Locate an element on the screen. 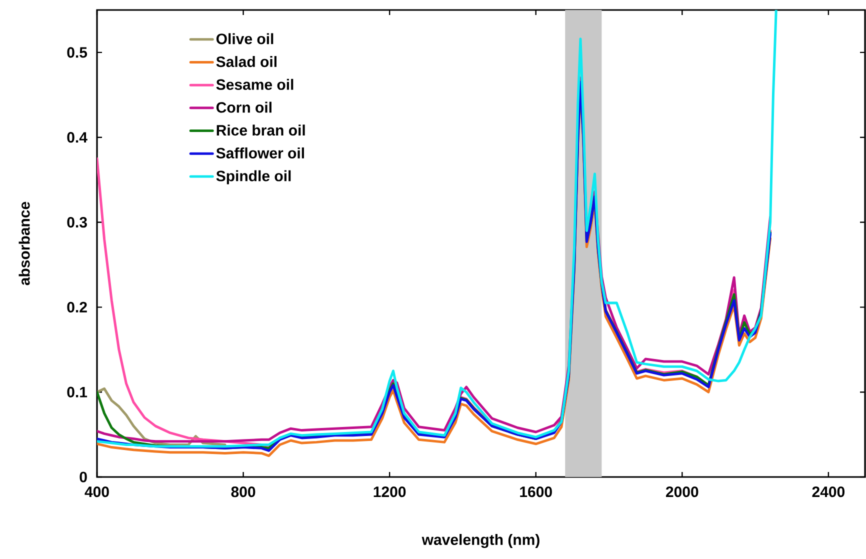 The image size is (866, 559). y-tick-label: 0.3 is located at coordinates (77, 222).